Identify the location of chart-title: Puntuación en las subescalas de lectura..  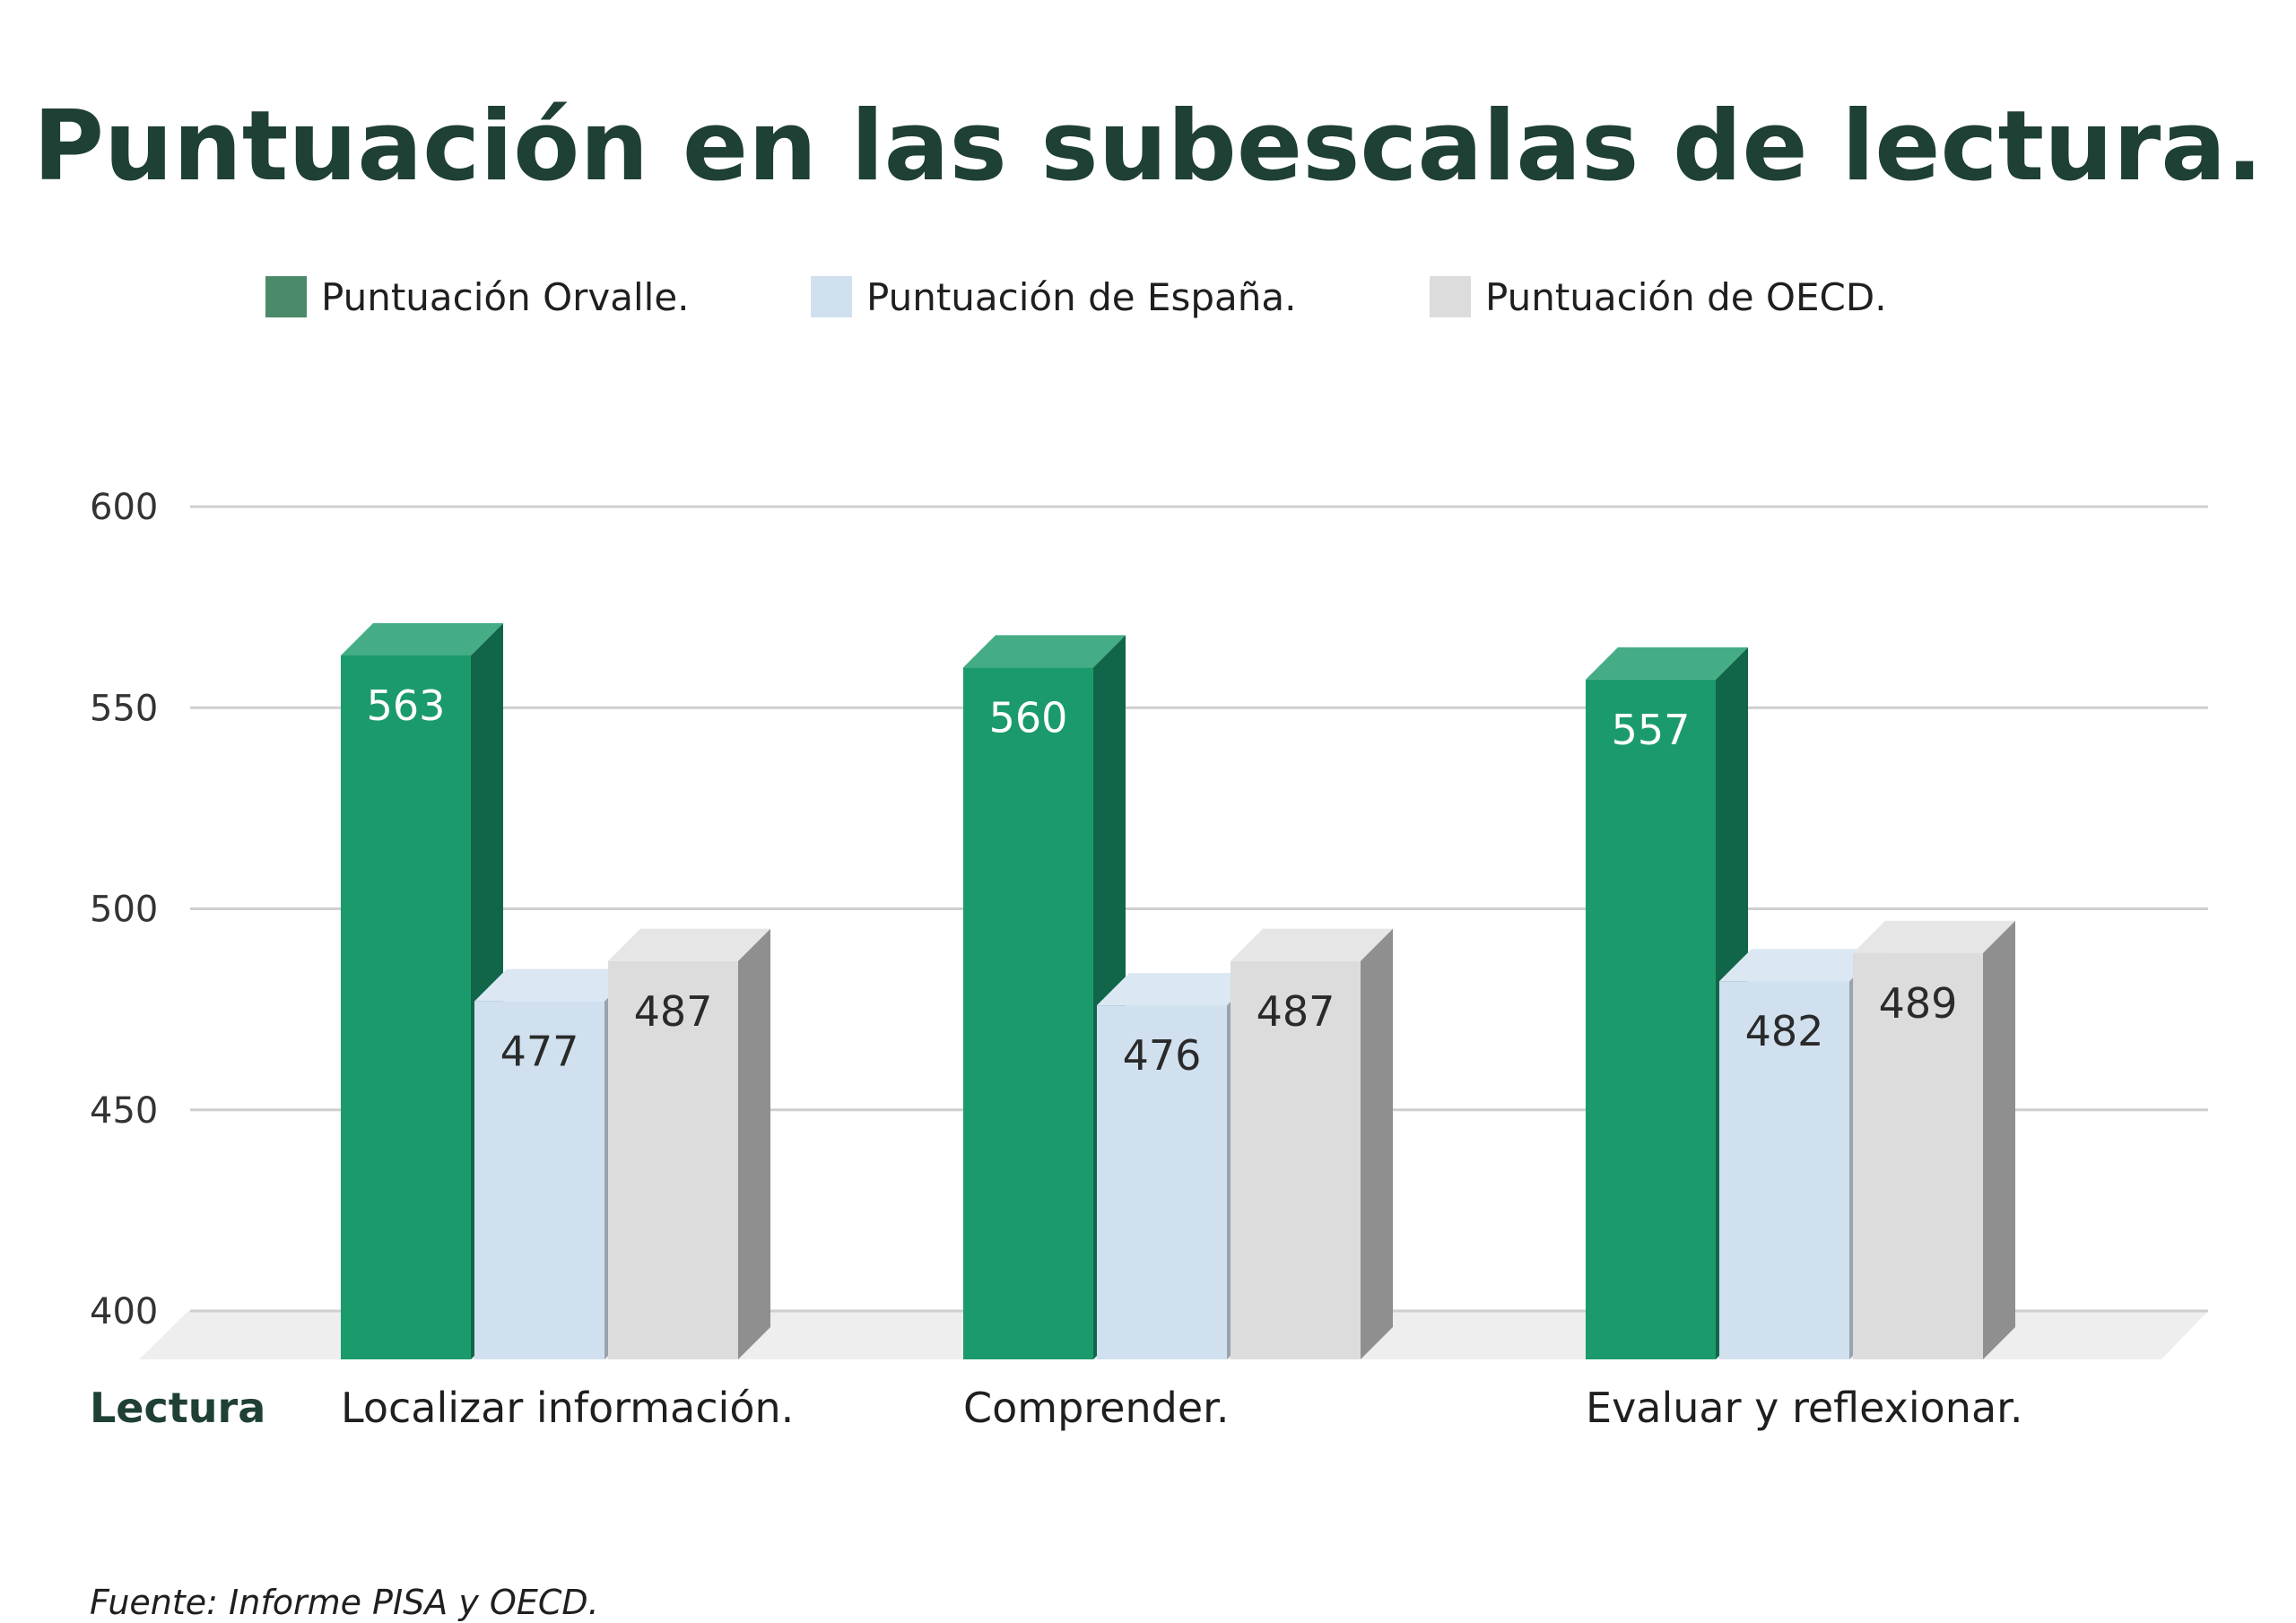
(1148, 147).